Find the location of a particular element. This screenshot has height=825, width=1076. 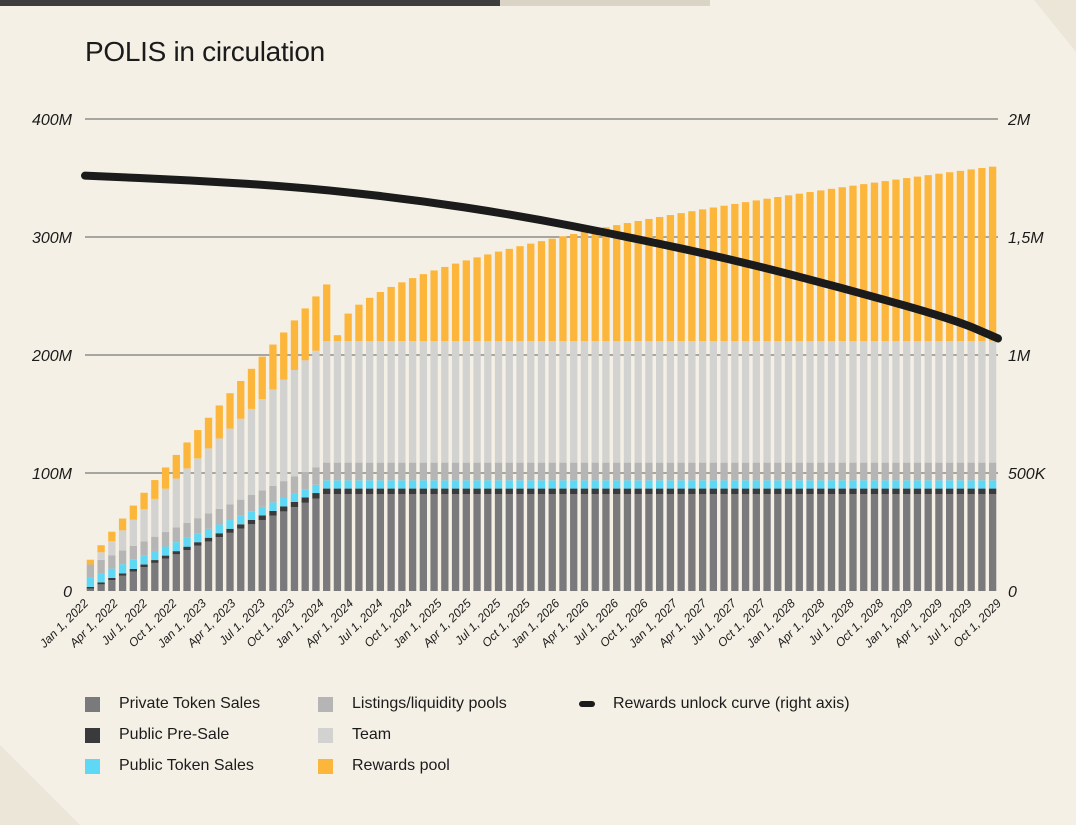

corner-decoration-bottom-left is located at coordinates (40, 785).